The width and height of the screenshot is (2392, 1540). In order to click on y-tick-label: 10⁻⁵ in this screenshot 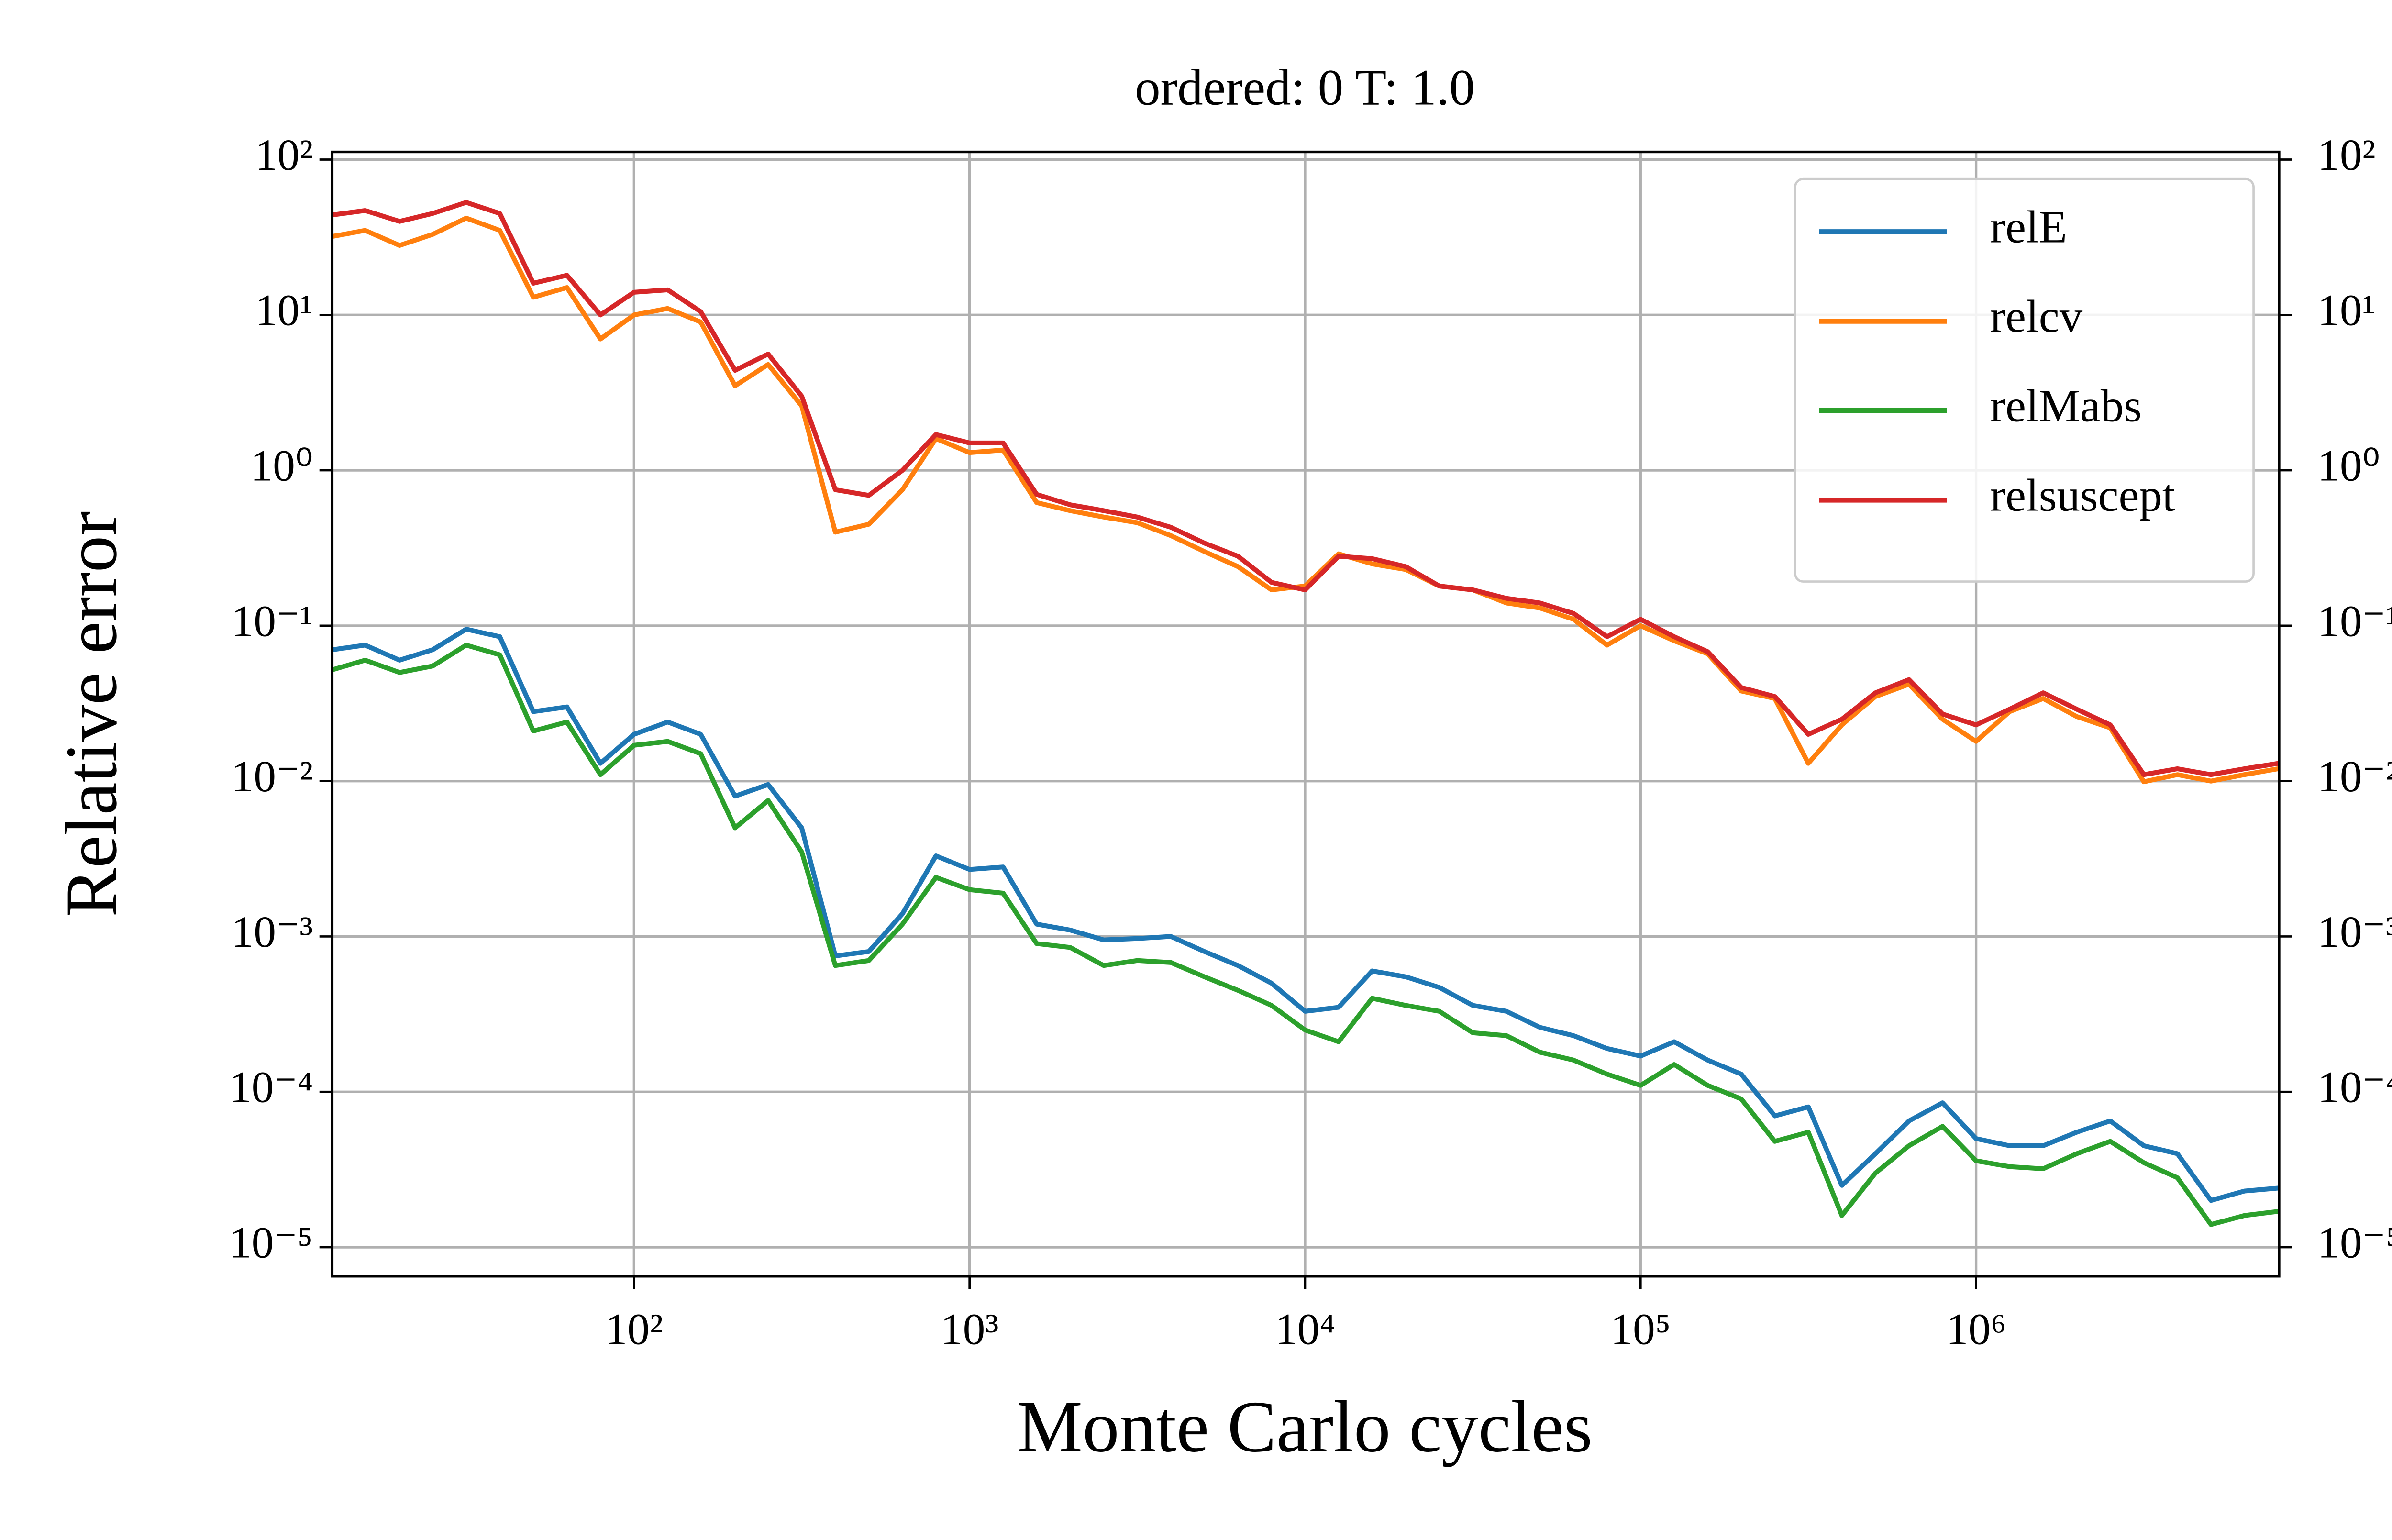, I will do `click(271, 1243)`.